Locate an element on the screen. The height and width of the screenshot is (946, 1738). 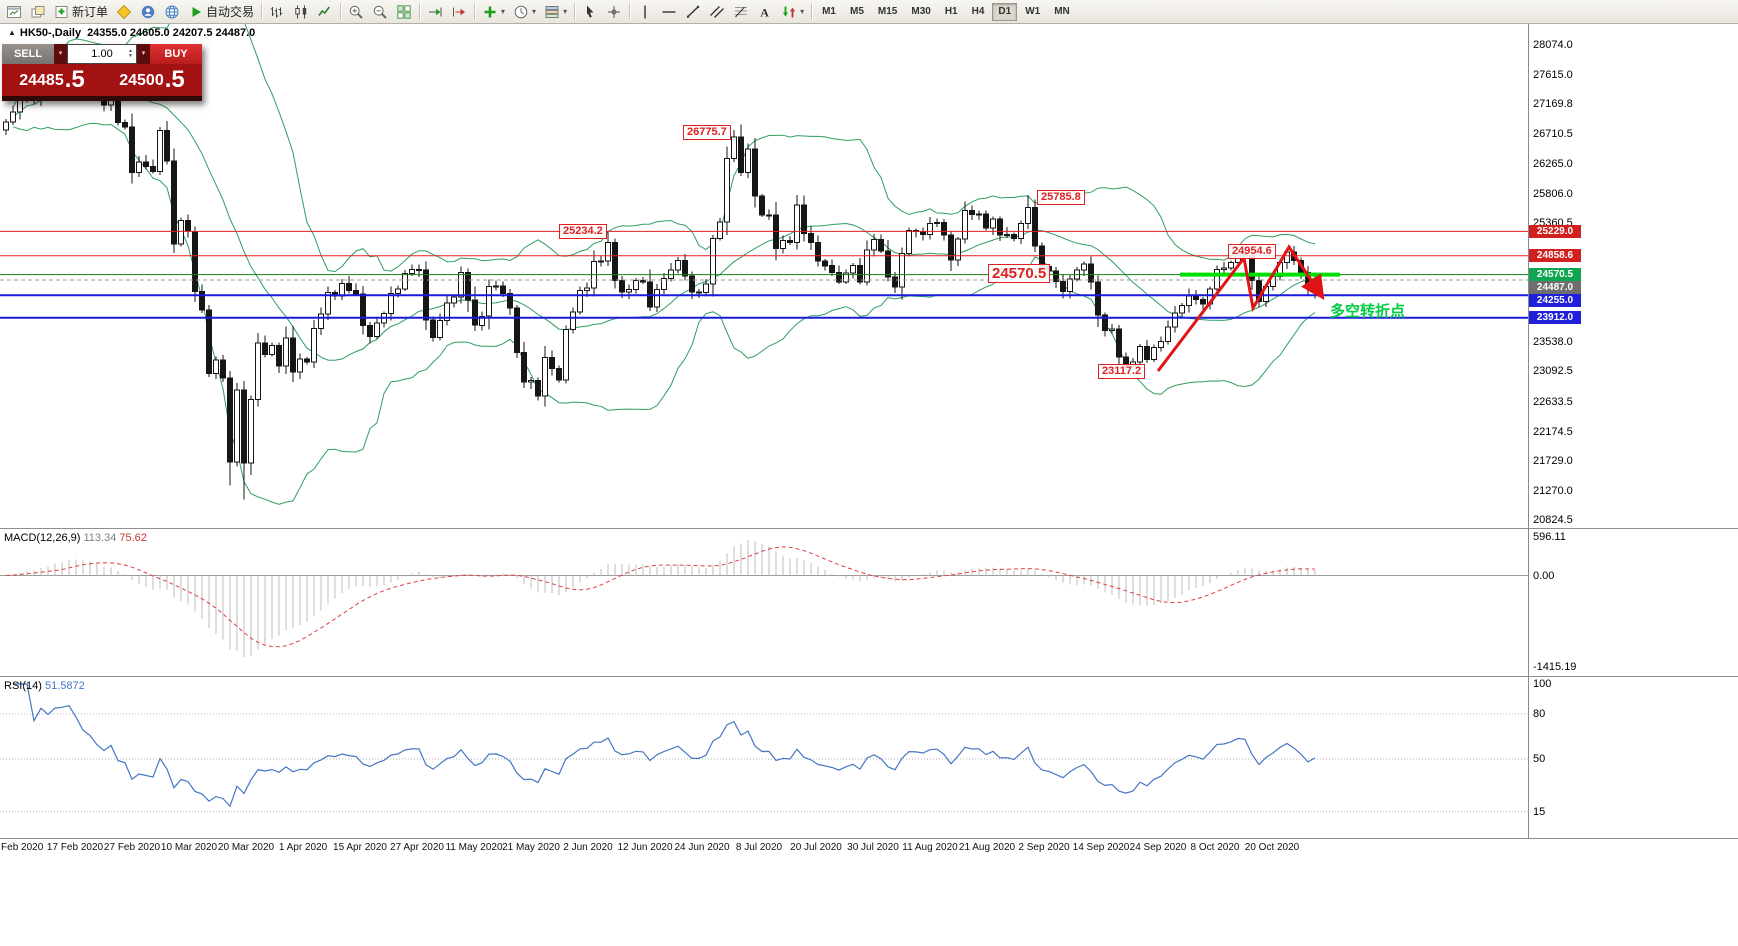
indicators-list-button: ▾ is located at coordinates (493, 12).